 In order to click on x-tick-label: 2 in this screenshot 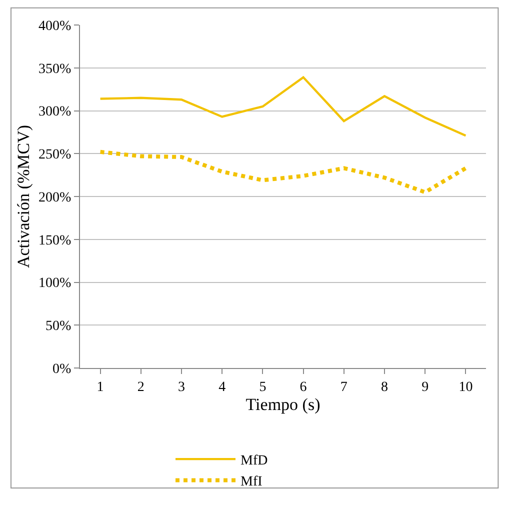, I will do `click(140, 387)`.